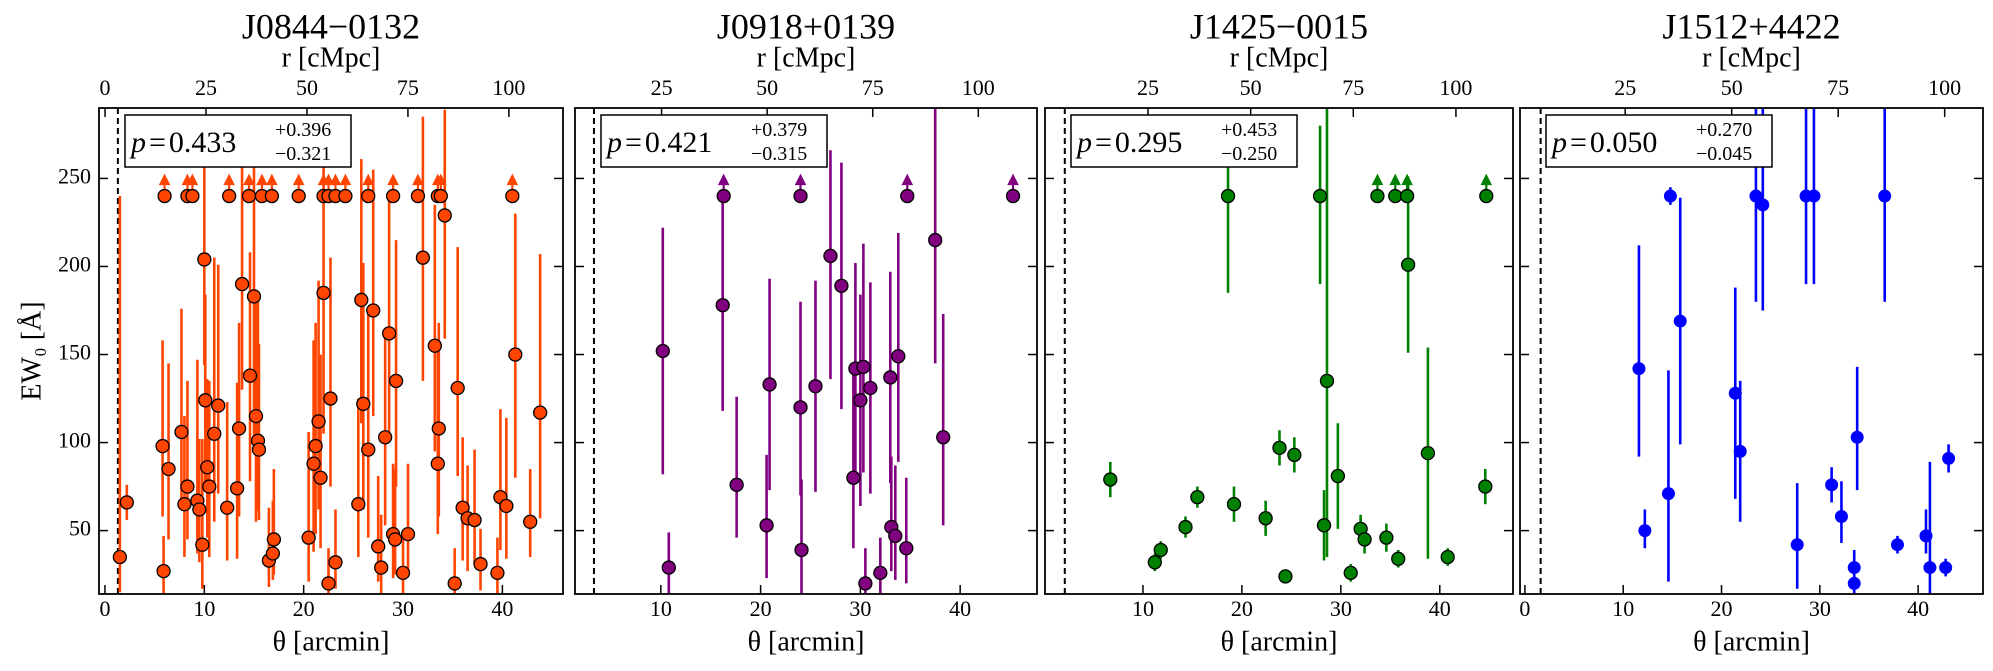 The height and width of the screenshot is (671, 1993). What do you see at coordinates (1249, 130) in the screenshot?
I see `annotation-upper: +0.453` at bounding box center [1249, 130].